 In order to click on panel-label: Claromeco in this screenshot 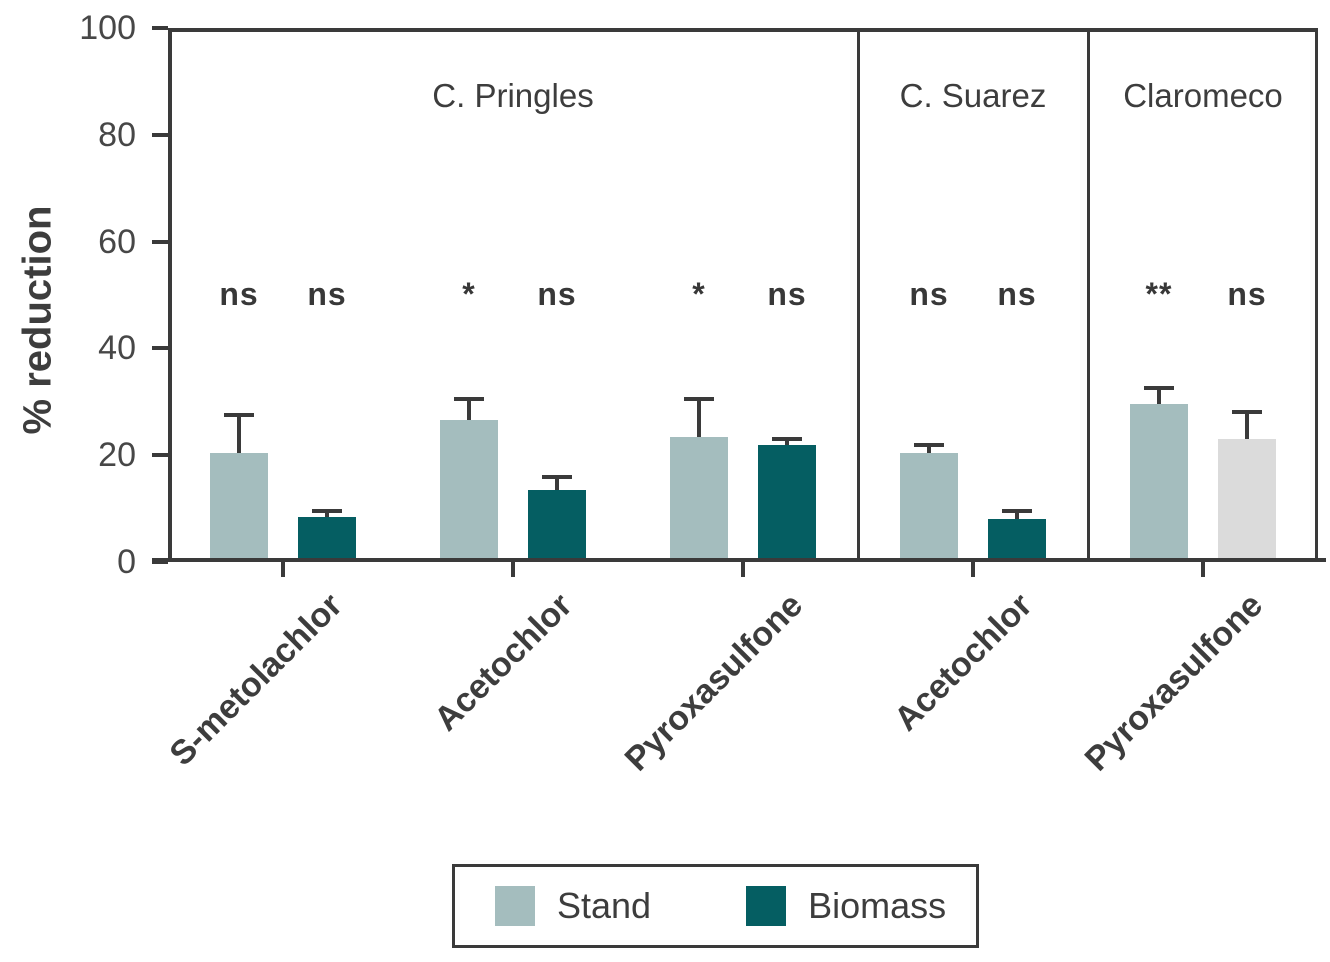, I will do `click(1203, 95)`.